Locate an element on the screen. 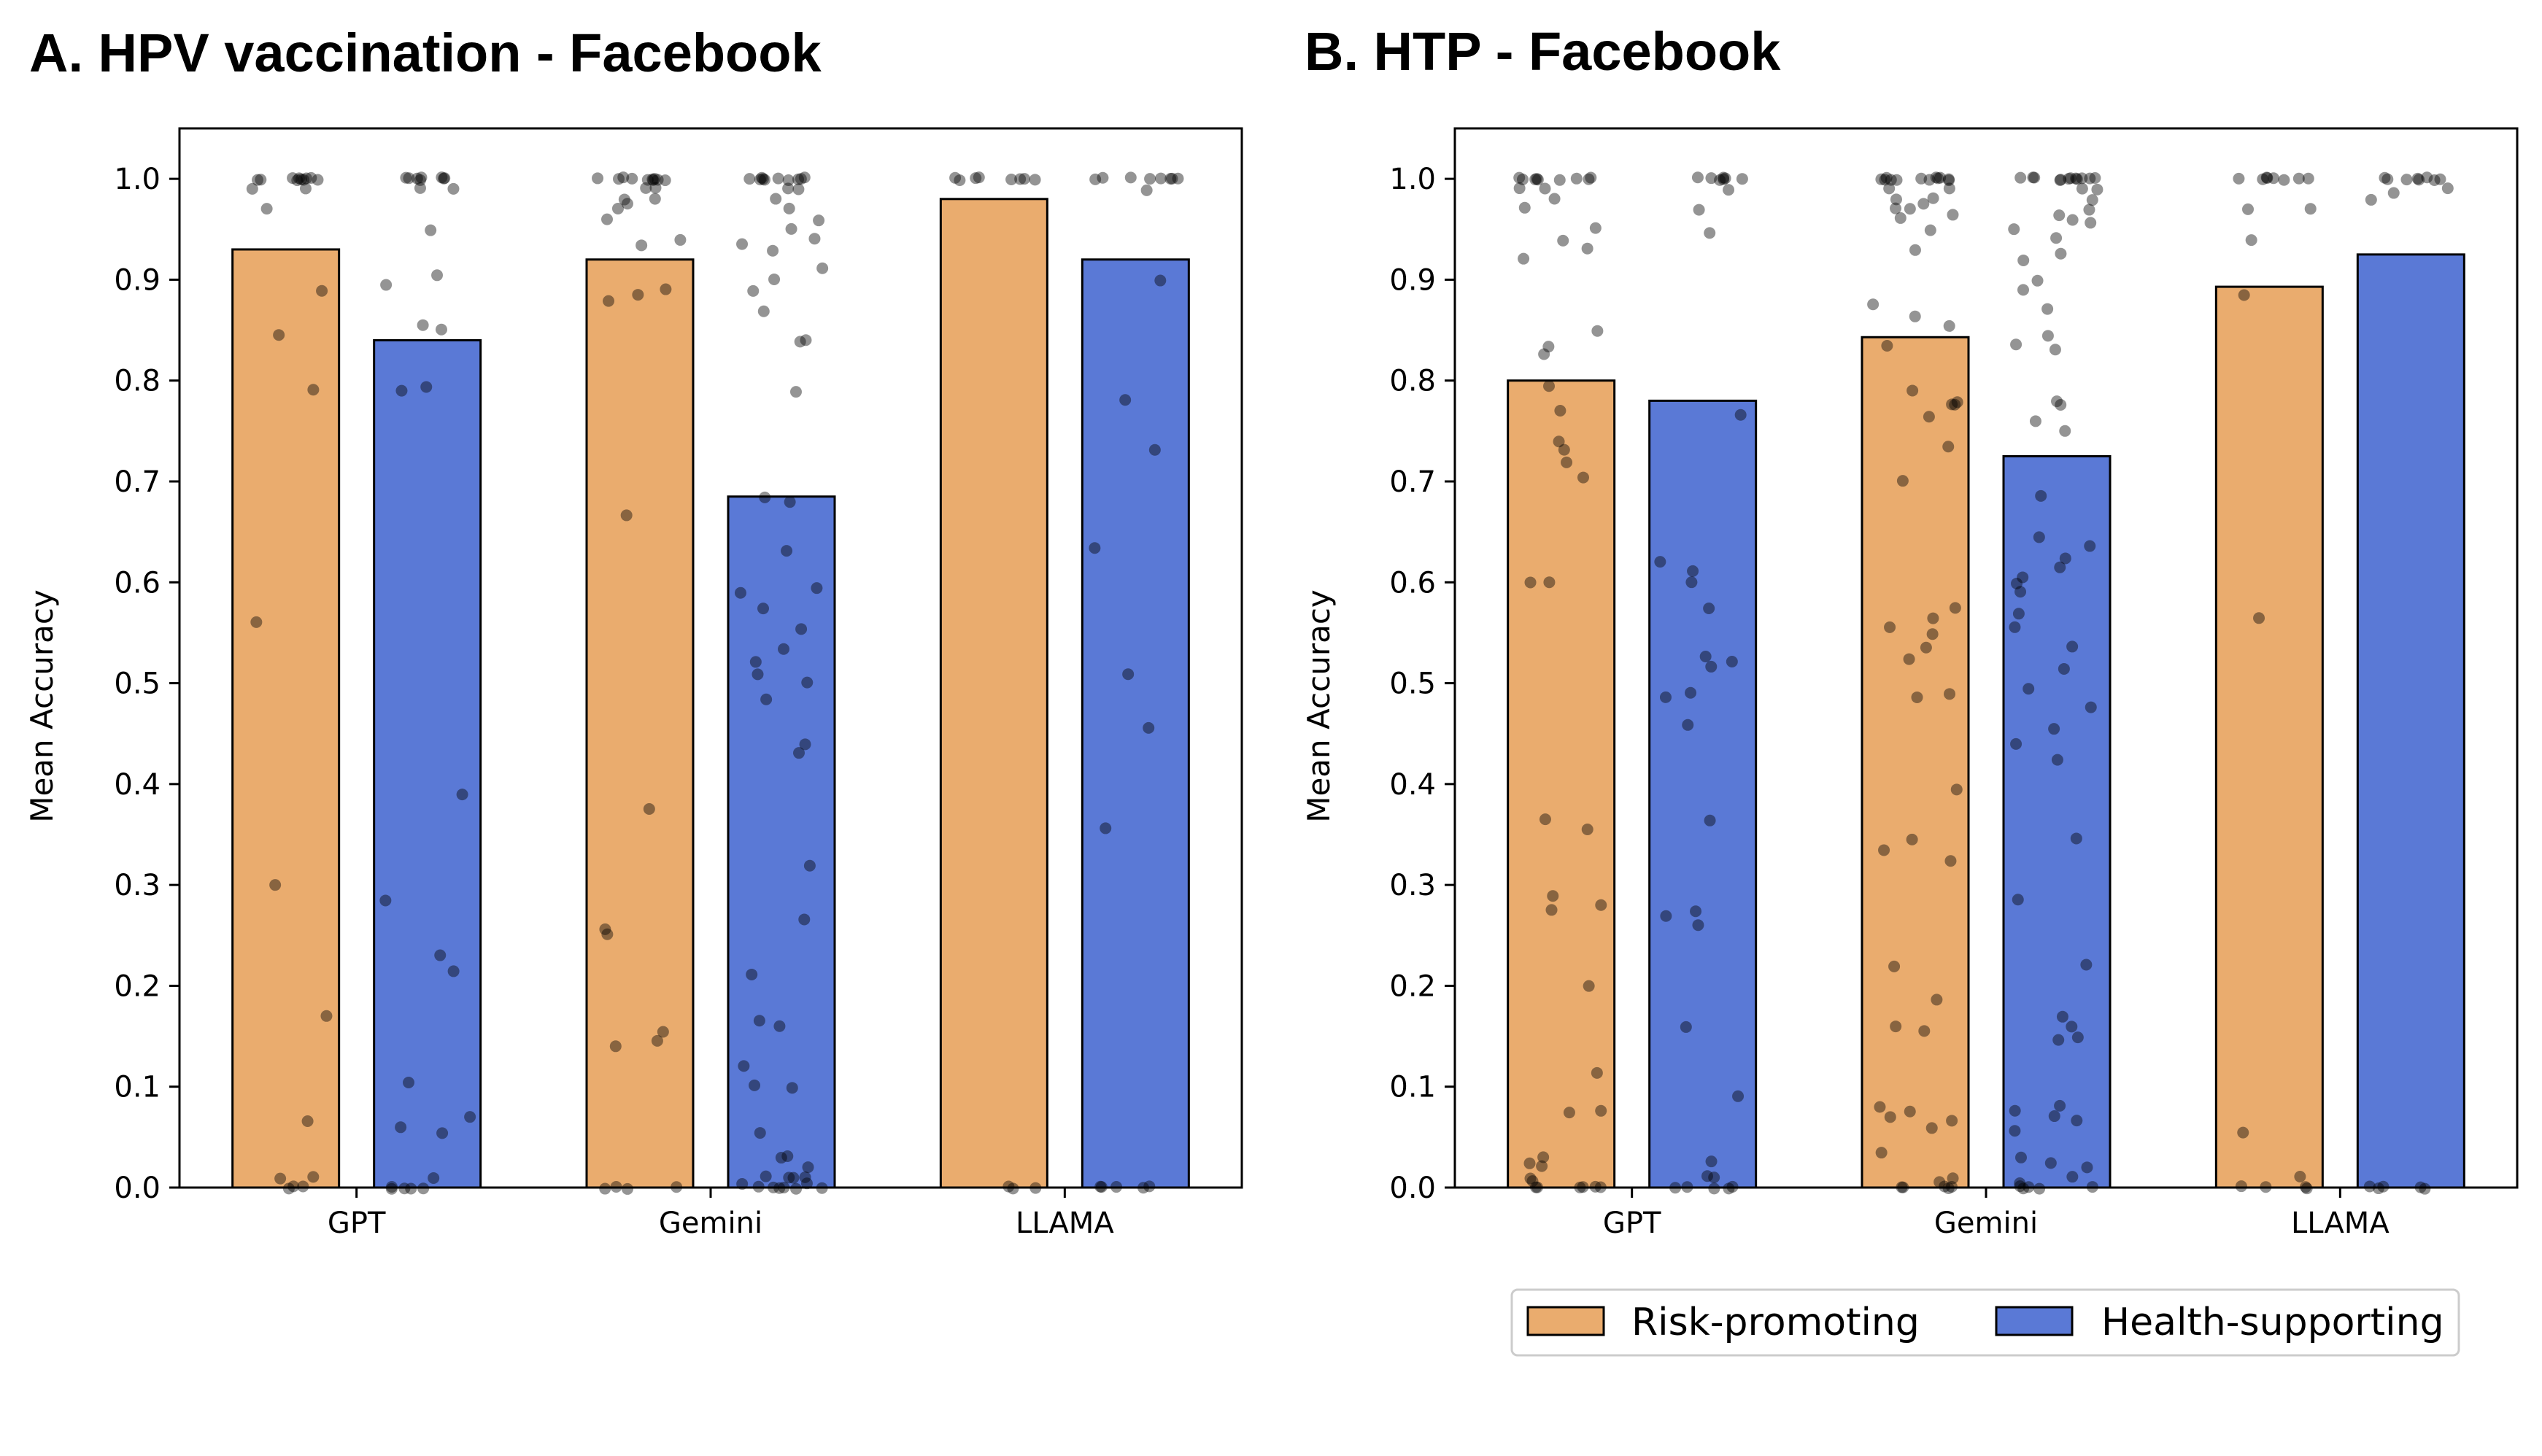 The image size is (2542, 1456). y-tick-label: 0.0 is located at coordinates (1412, 1188).